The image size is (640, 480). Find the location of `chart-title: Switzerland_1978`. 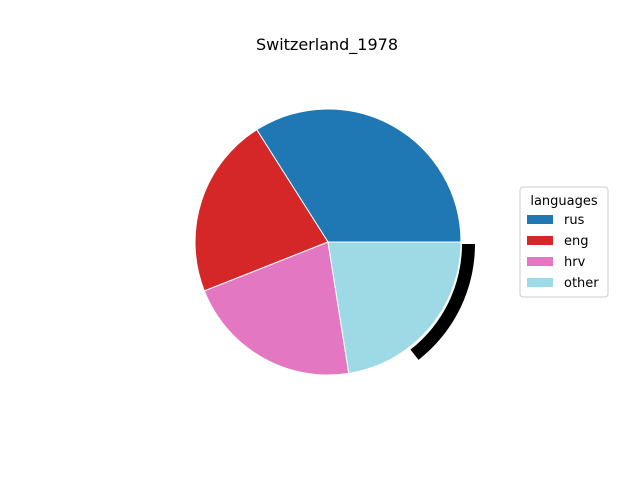

chart-title: Switzerland_1978 is located at coordinates (327, 45).